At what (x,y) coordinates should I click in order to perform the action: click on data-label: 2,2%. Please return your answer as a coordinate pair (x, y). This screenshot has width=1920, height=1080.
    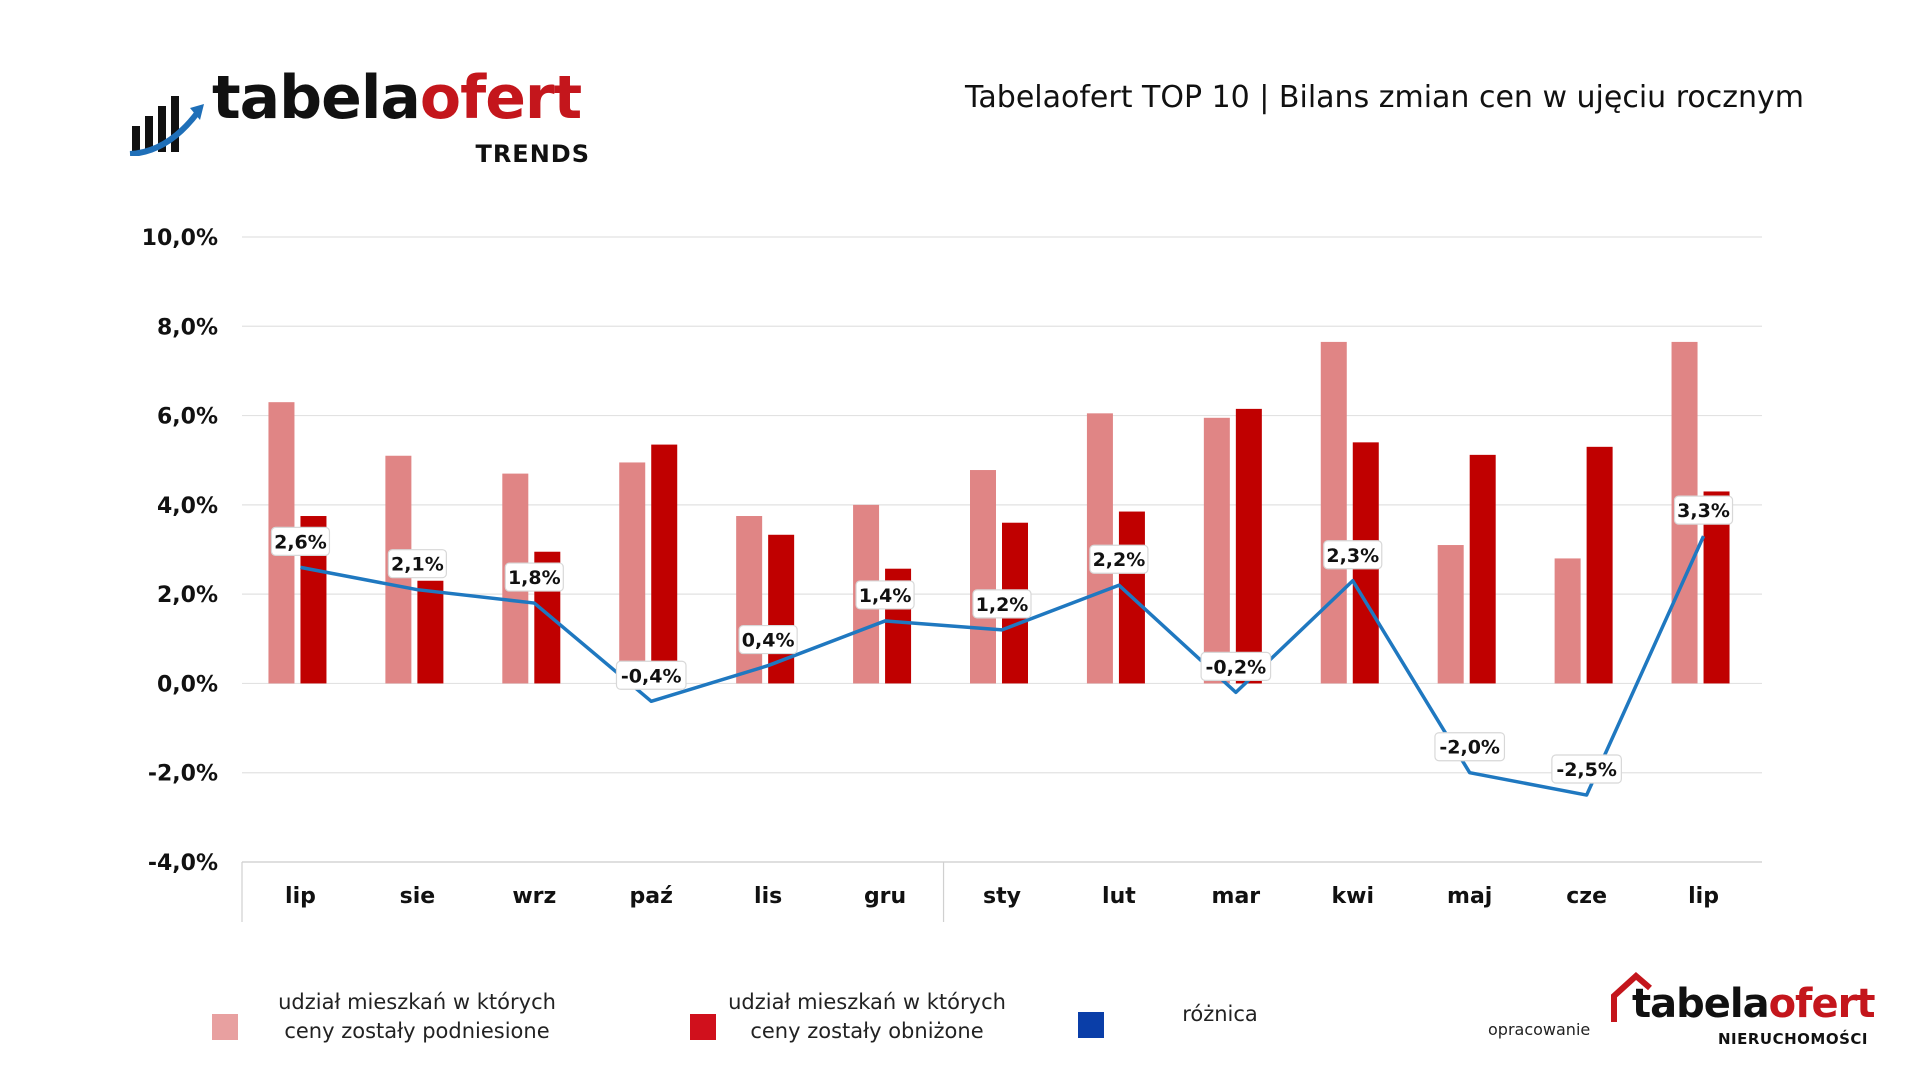
    Looking at the image, I should click on (1119, 559).